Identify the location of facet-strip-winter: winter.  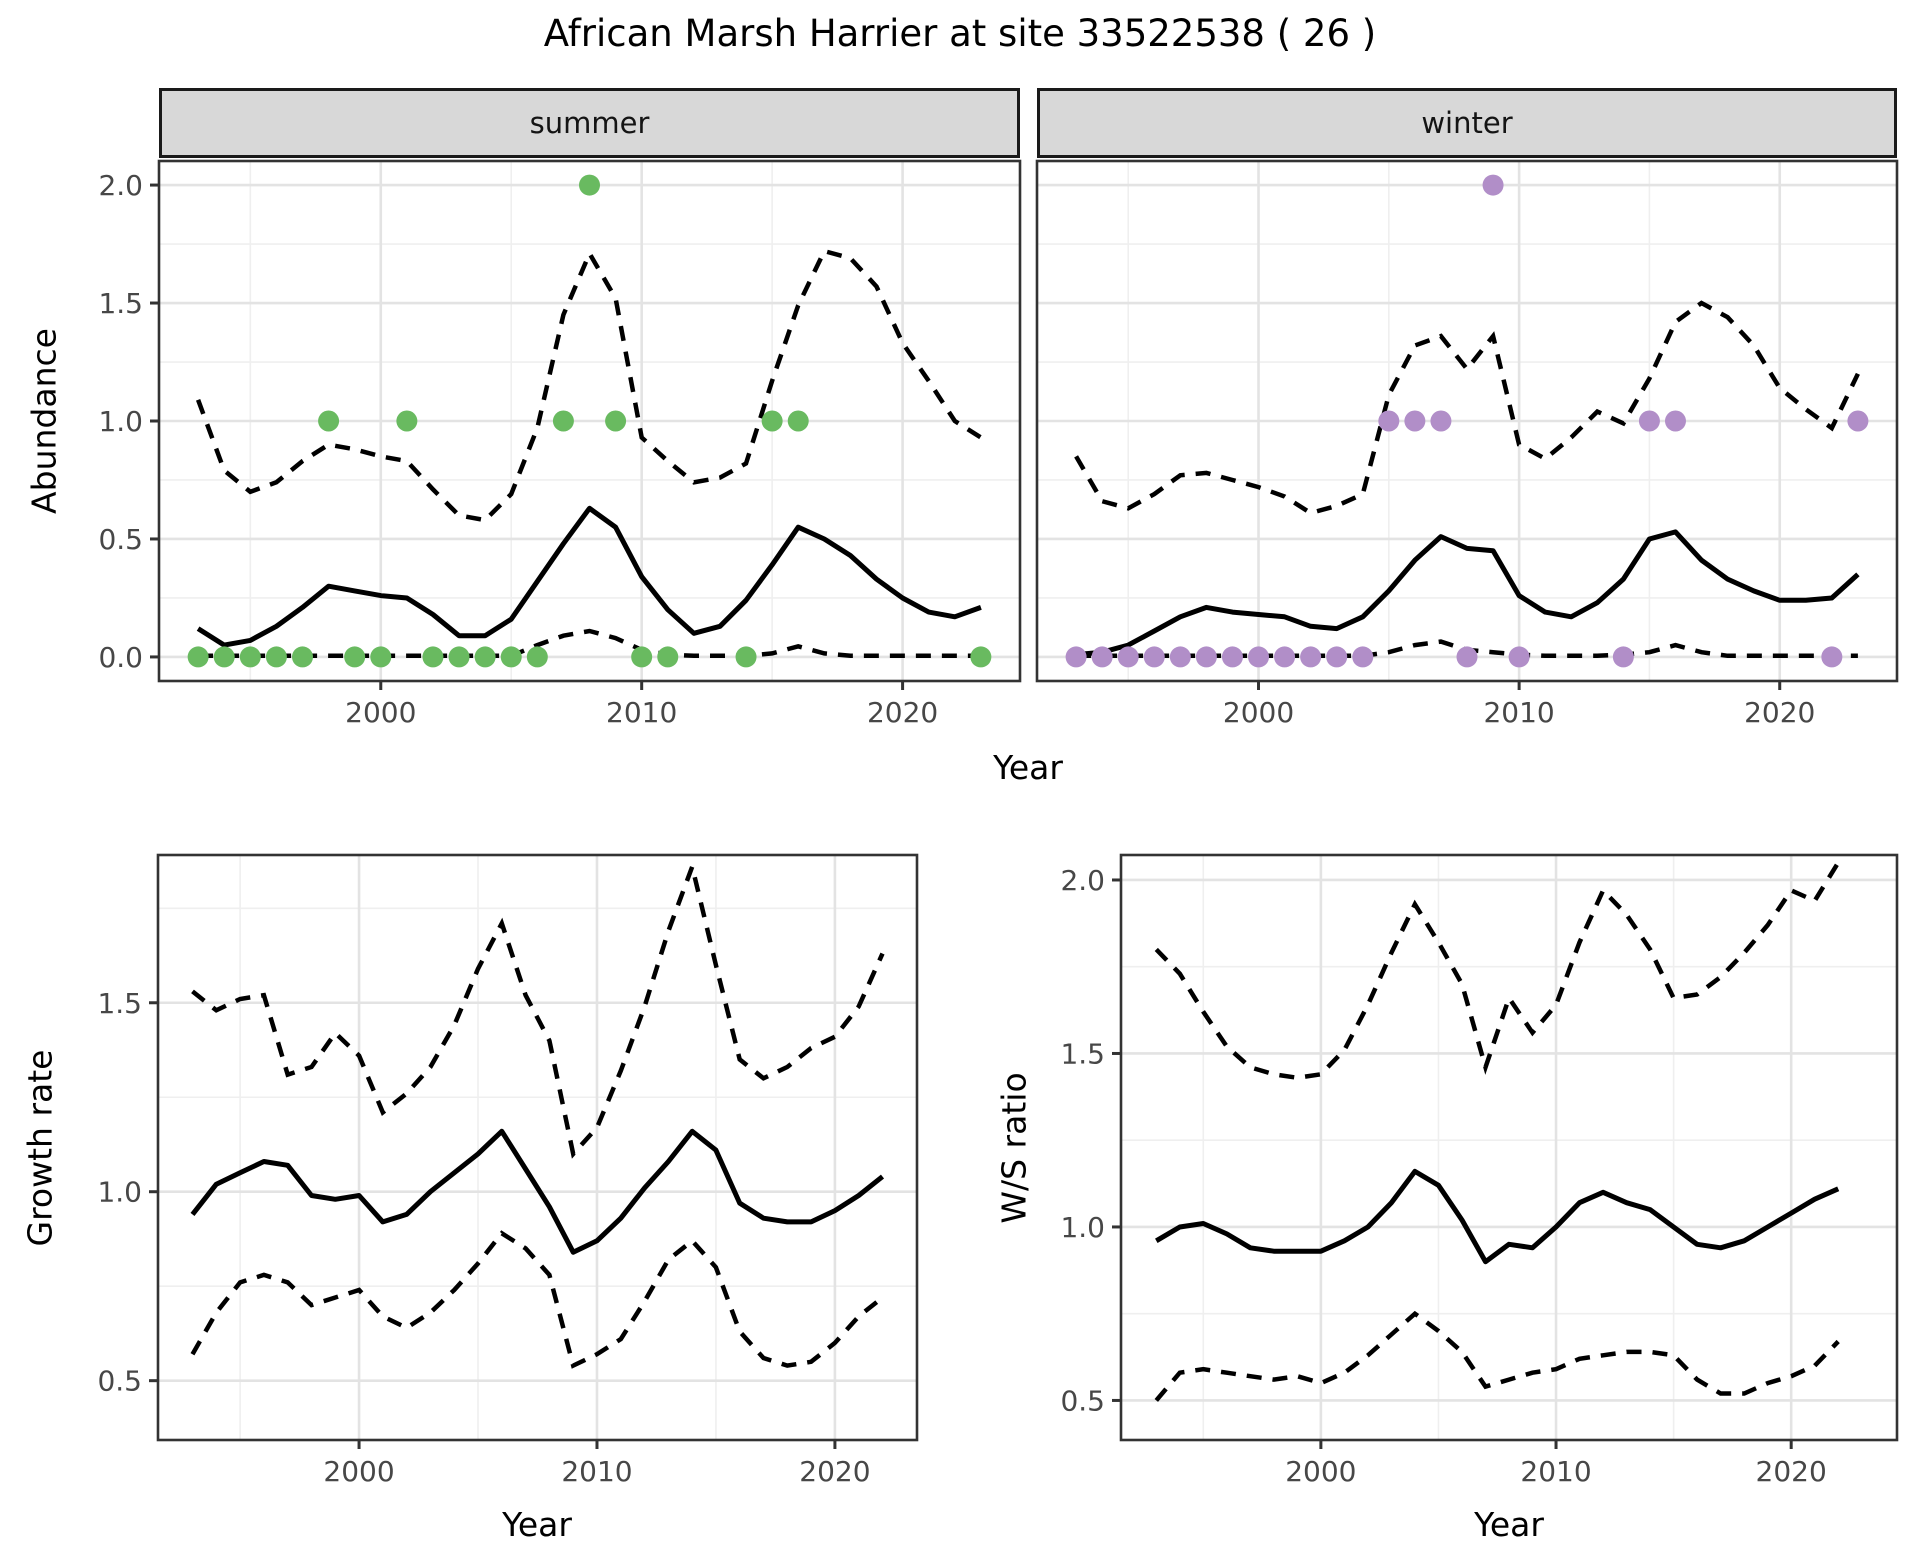
(1467, 123).